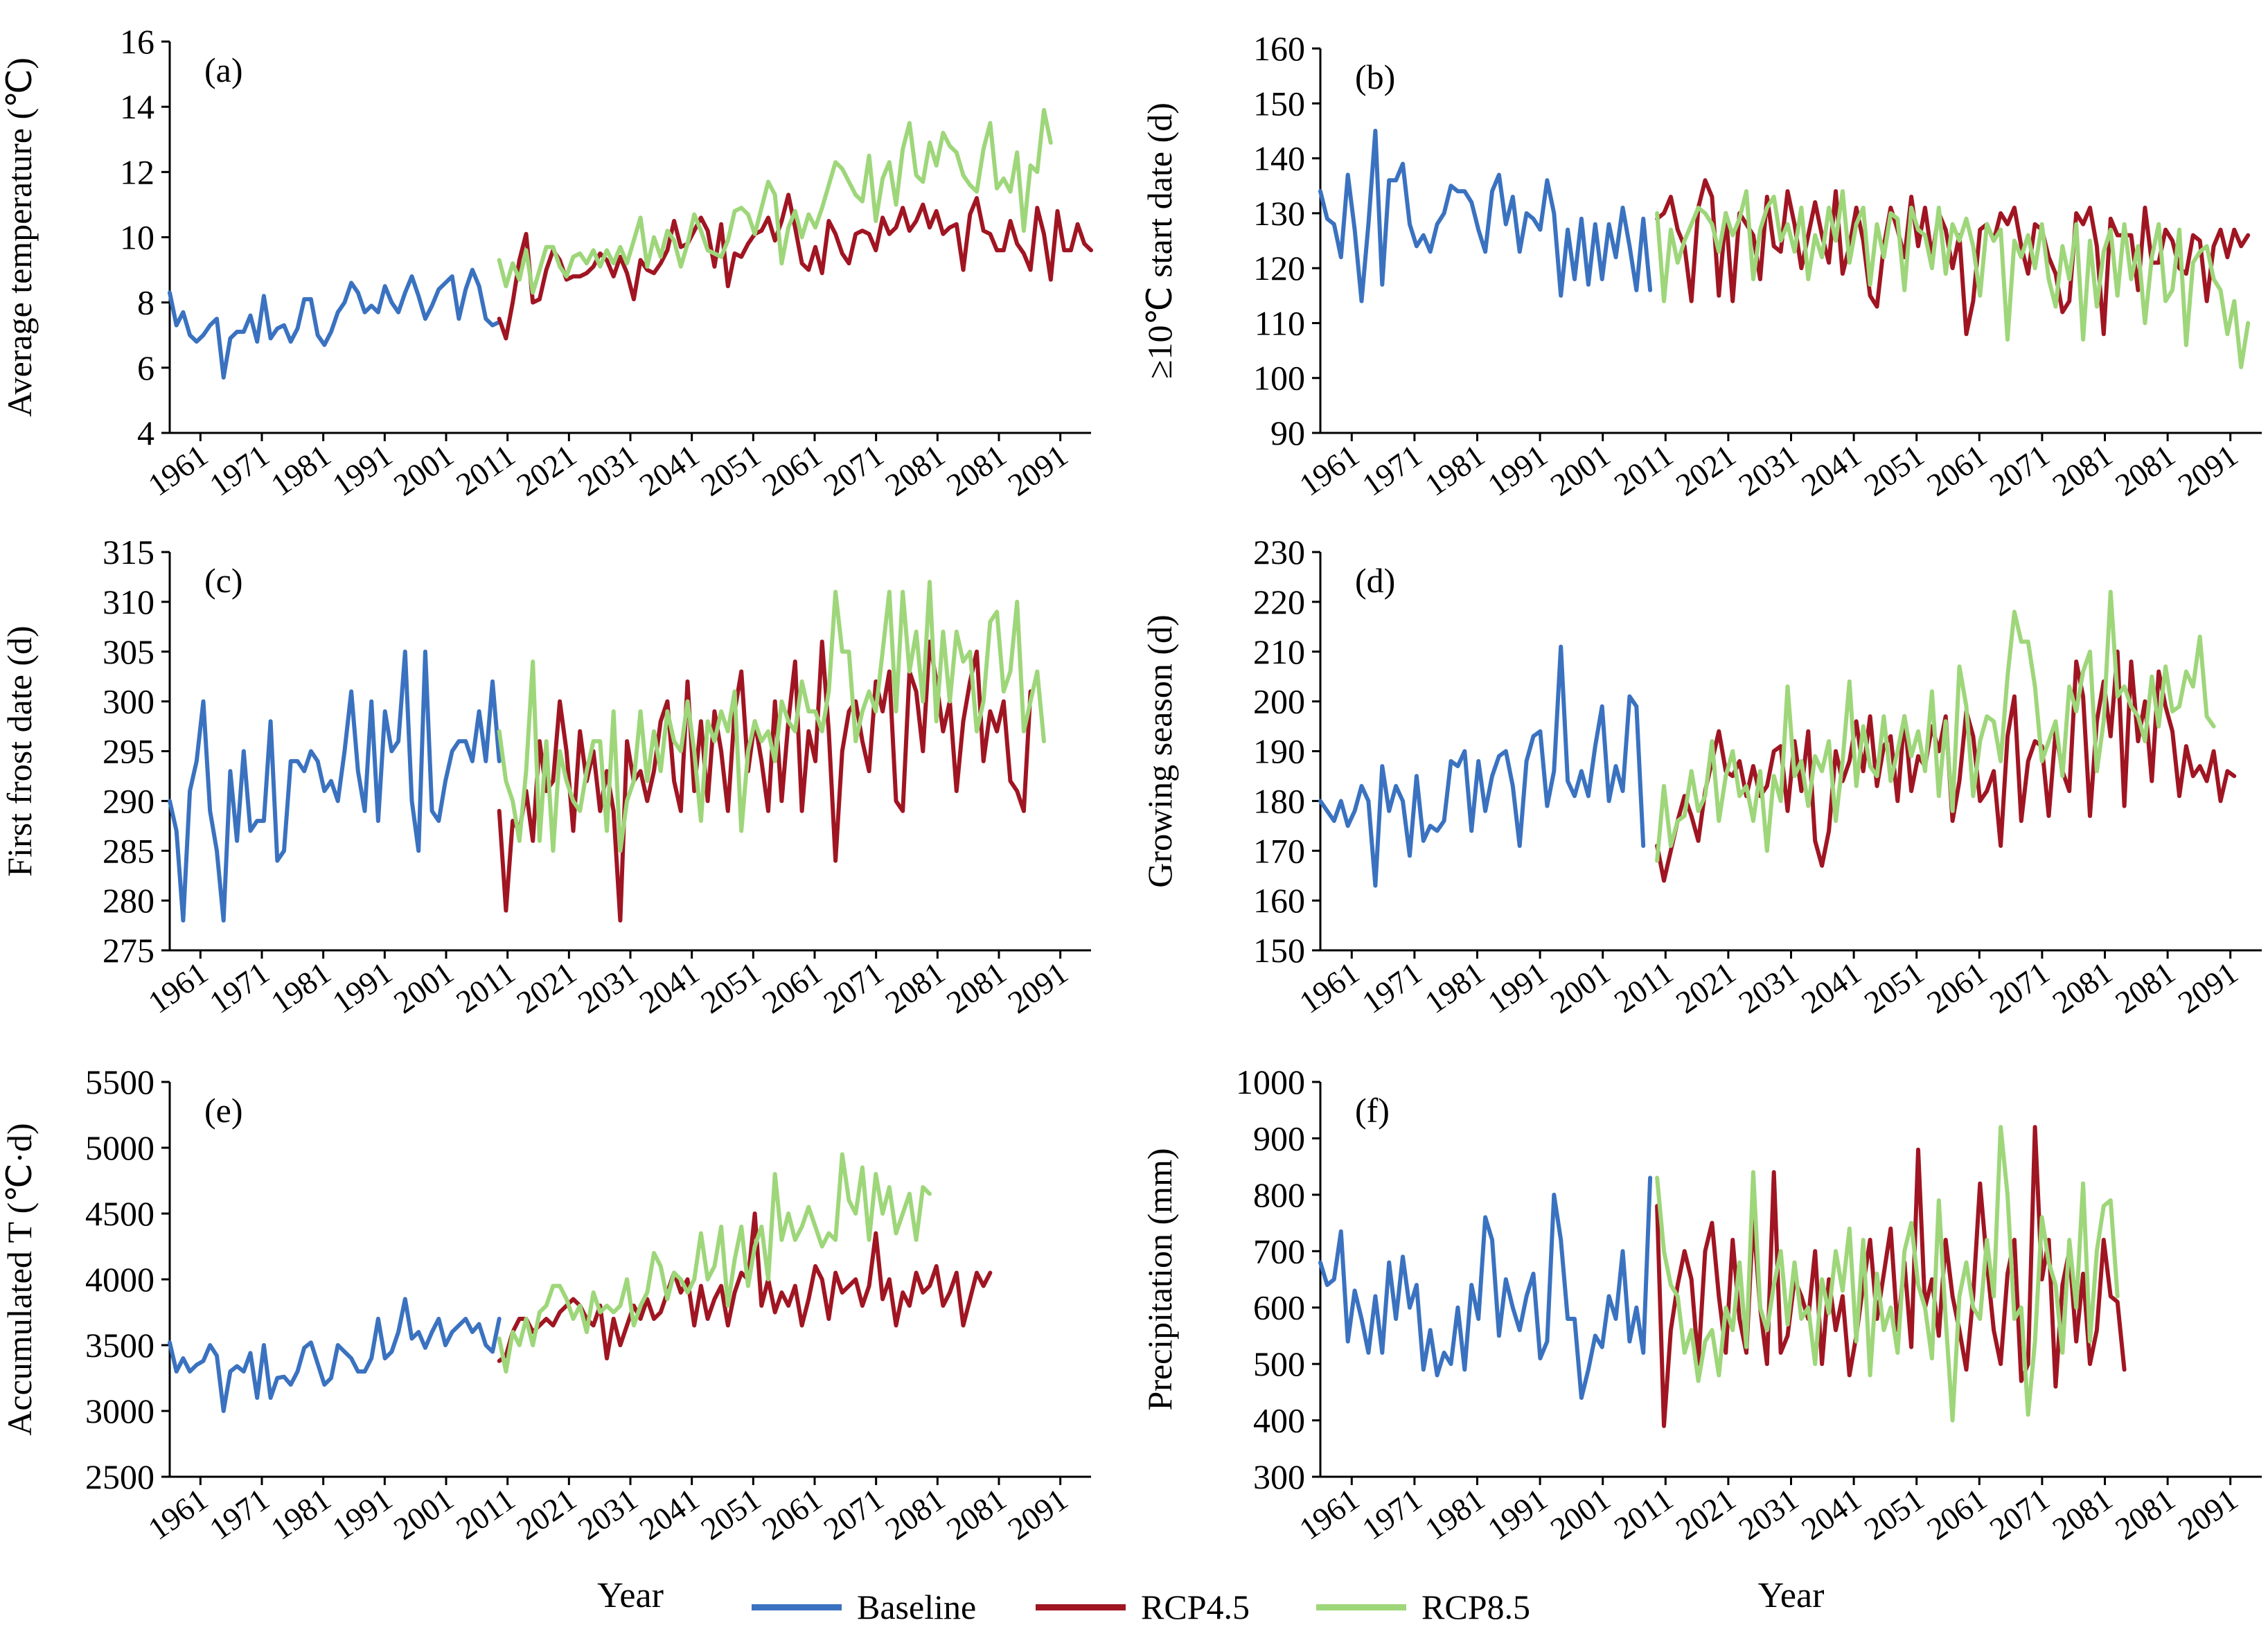 Image resolution: width=2268 pixels, height=1634 pixels. I want to click on y-tick-label: 130, so click(1279, 213).